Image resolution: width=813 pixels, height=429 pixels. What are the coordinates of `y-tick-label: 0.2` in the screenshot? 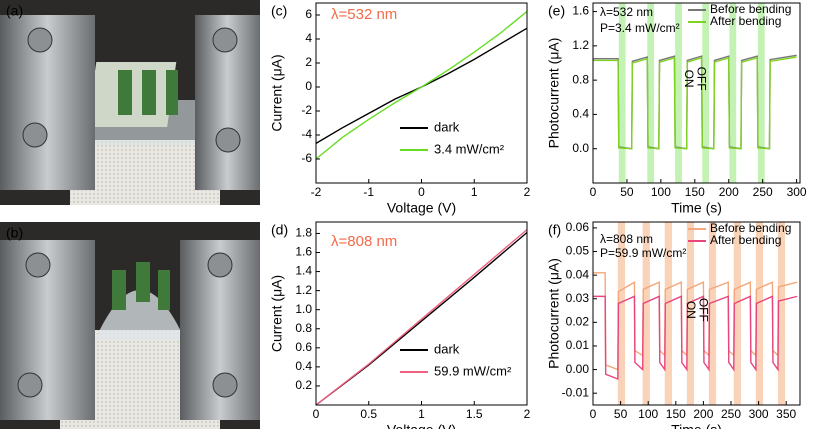 It's located at (303, 385).